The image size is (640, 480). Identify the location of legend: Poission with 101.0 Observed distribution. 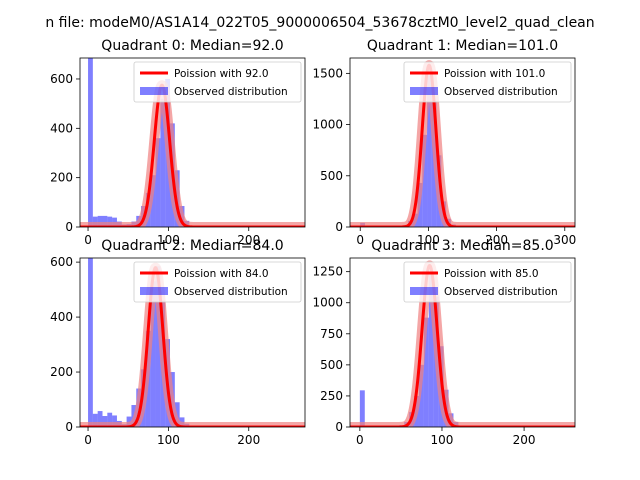
(487, 82).